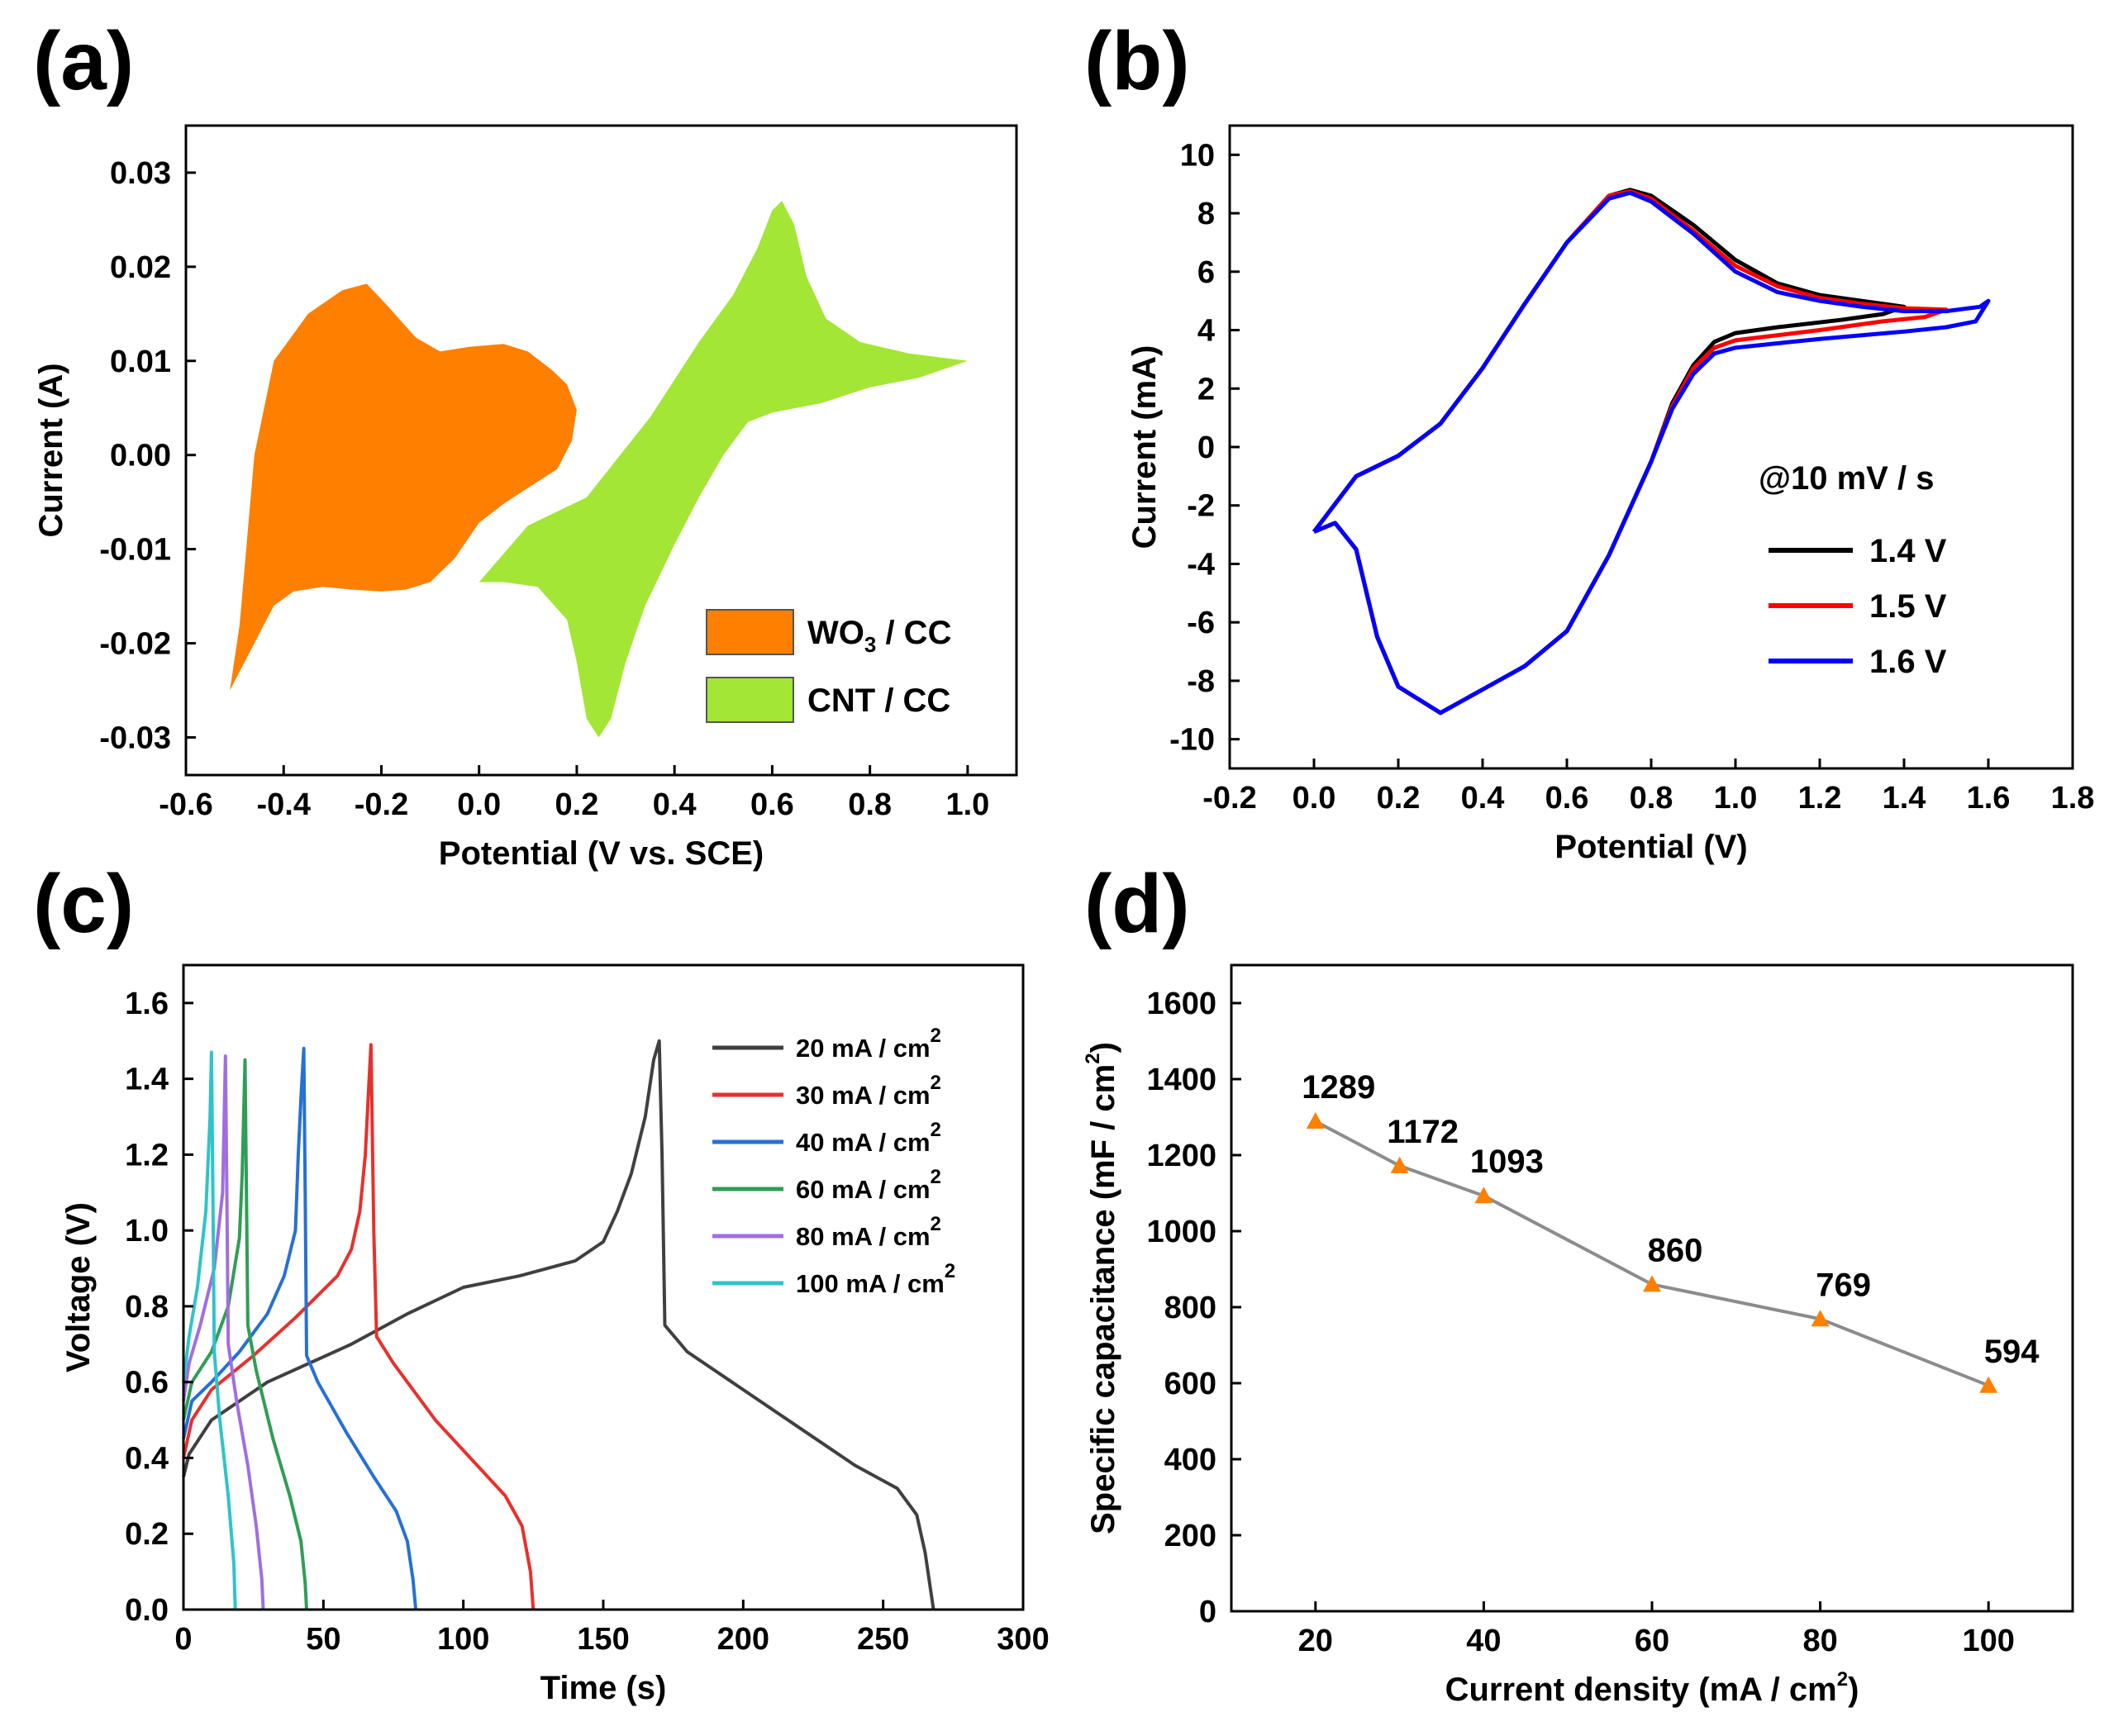 This screenshot has height=1736, width=2109. I want to click on y-axis-title-part-0: Specific capacitance (mF / cm, so click(1103, 1299).